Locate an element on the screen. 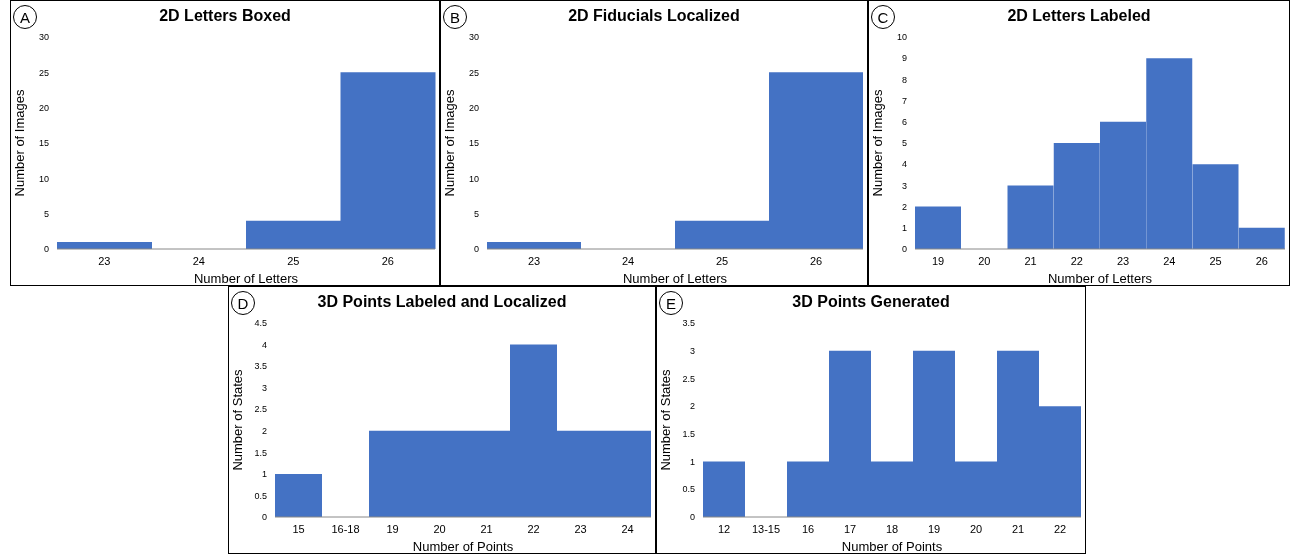  y-tick-label: 9 is located at coordinates (904, 58).